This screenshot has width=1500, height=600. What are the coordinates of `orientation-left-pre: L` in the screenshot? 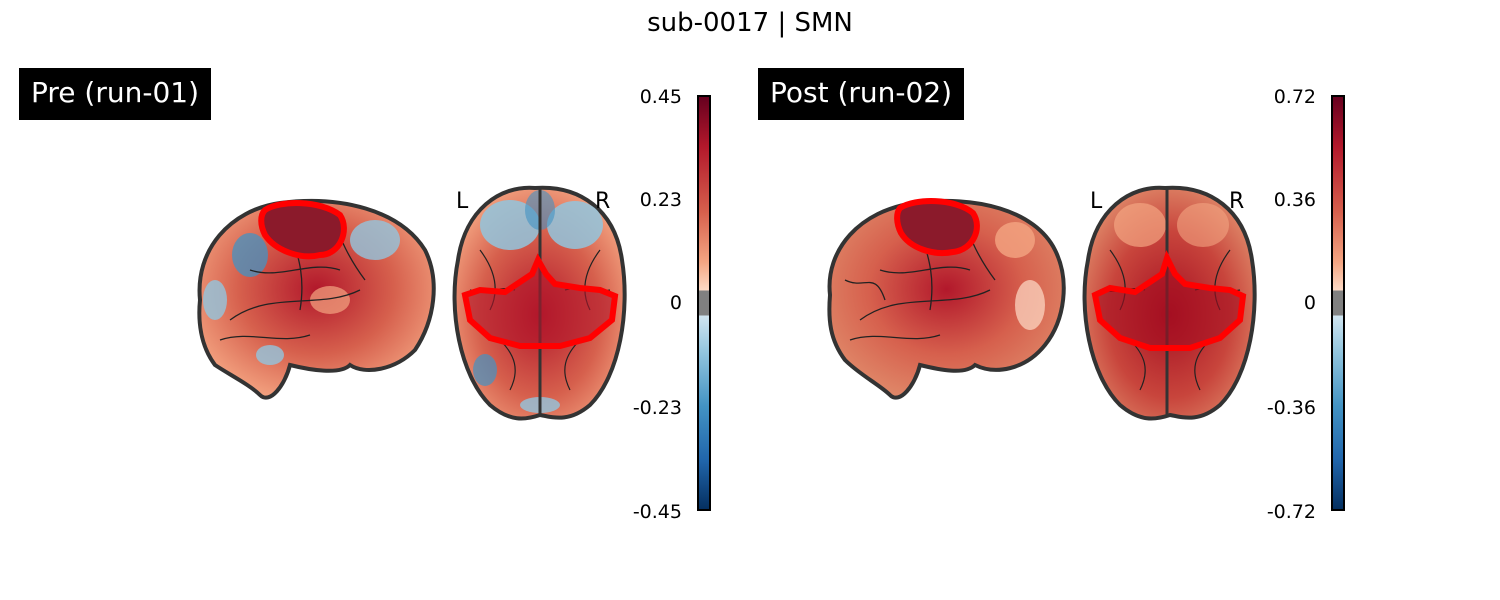 It's located at (462, 201).